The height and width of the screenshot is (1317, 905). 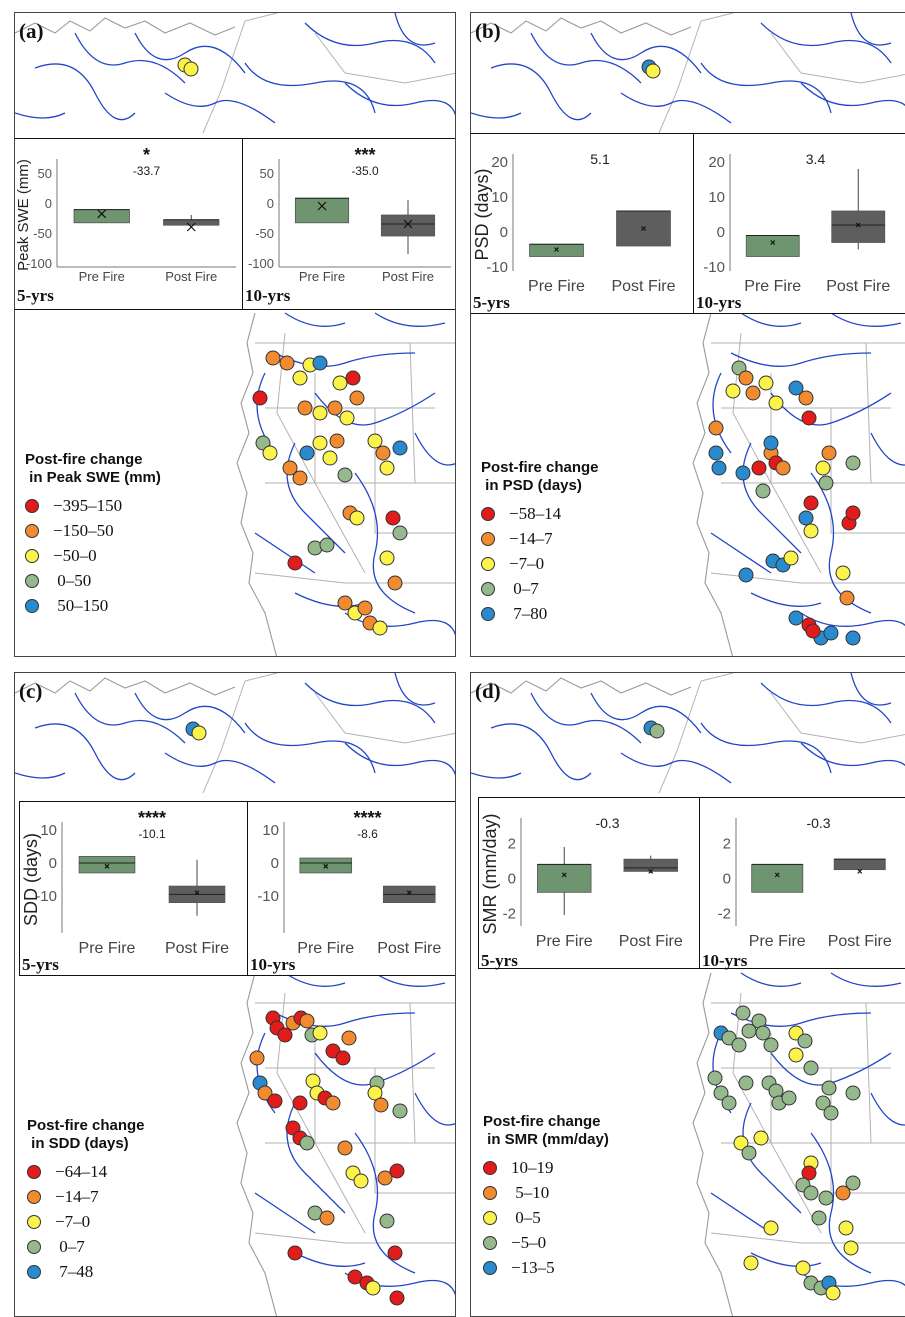 I want to click on y-axis-label: PSD (days), so click(x=482, y=214).